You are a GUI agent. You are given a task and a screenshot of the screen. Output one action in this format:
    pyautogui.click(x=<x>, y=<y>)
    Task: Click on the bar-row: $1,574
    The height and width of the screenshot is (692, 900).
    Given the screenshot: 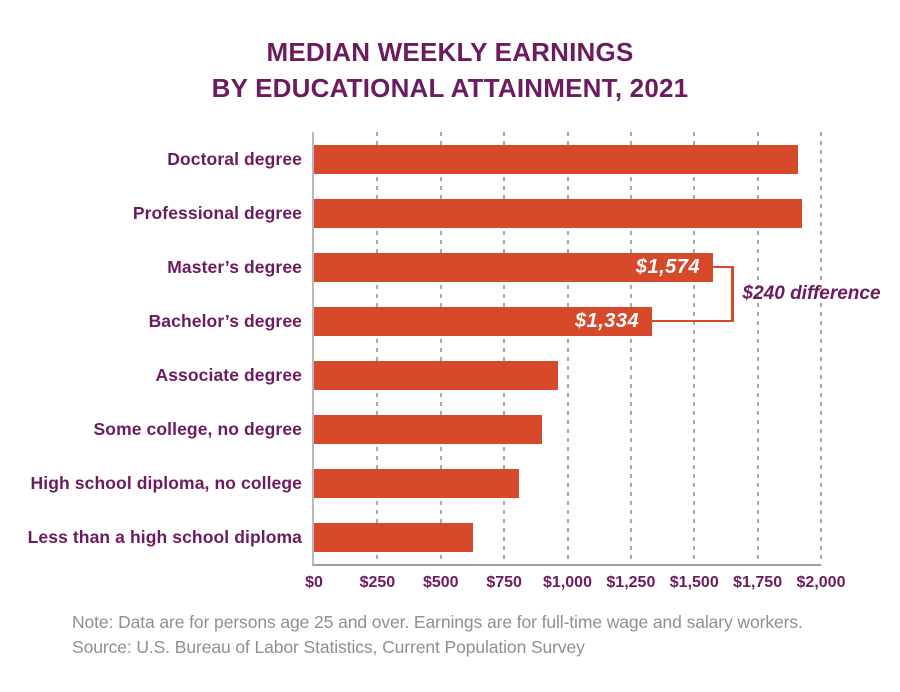 What is the action you would take?
    pyautogui.click(x=567, y=267)
    